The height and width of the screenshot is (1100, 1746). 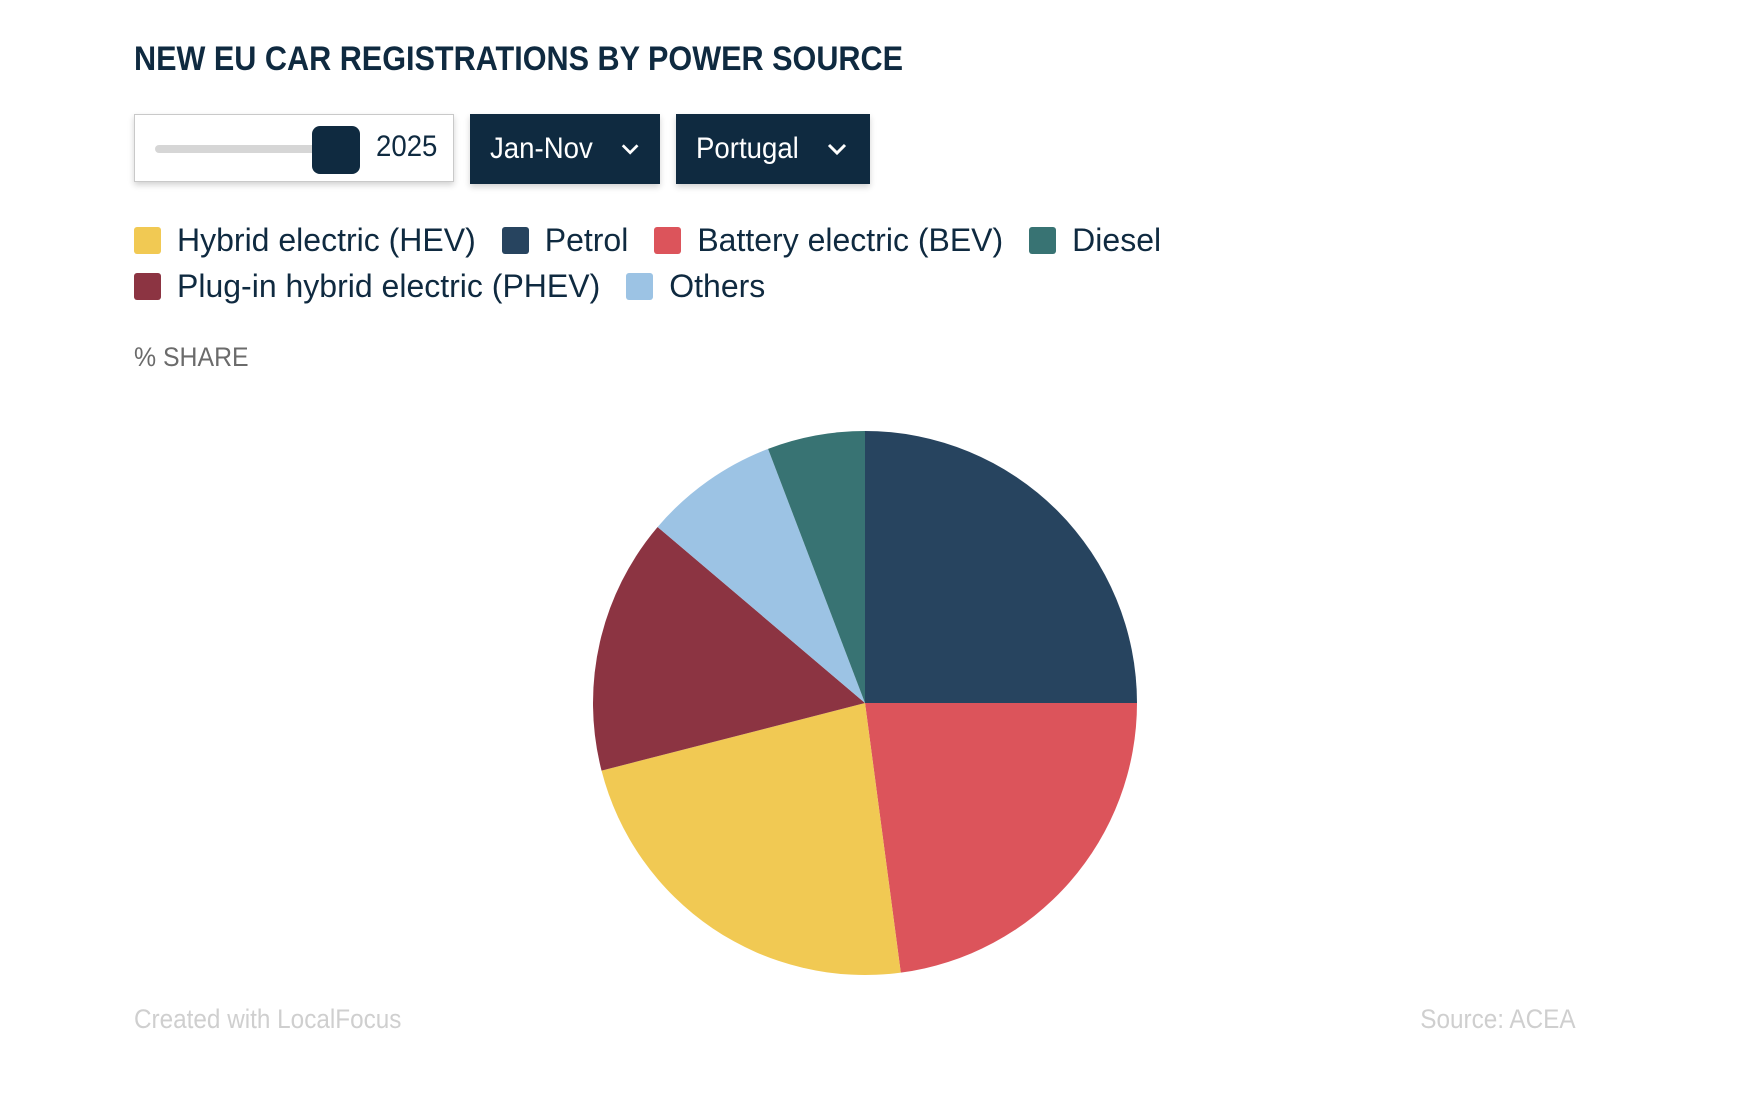 I want to click on legend-label: Plug-in hybrid electric (PHEV), so click(x=389, y=285).